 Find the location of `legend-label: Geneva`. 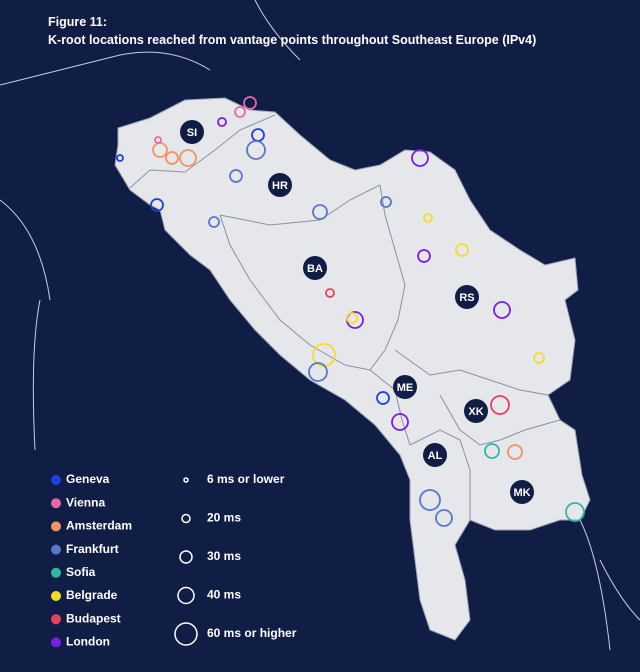

legend-label: Geneva is located at coordinates (88, 479).